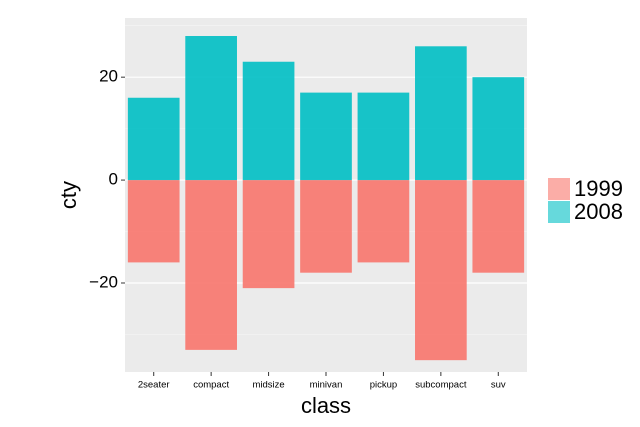 Image resolution: width=640 pixels, height=427 pixels. I want to click on x-tick-label: pickup, so click(383, 385).